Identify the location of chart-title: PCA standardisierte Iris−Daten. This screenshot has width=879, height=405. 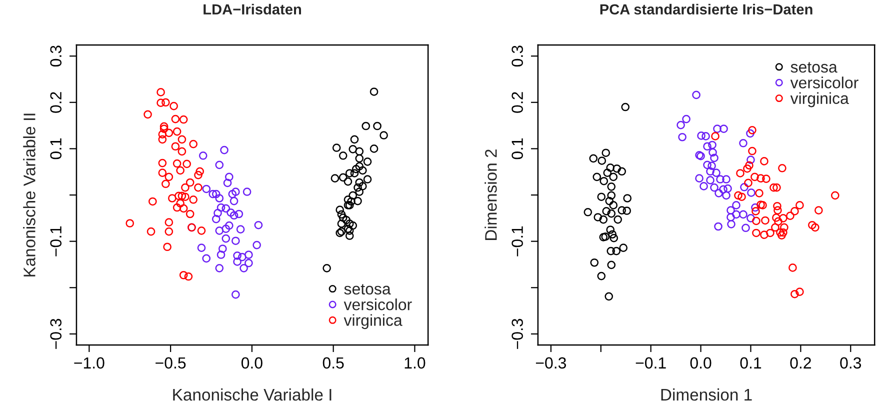
(706, 9).